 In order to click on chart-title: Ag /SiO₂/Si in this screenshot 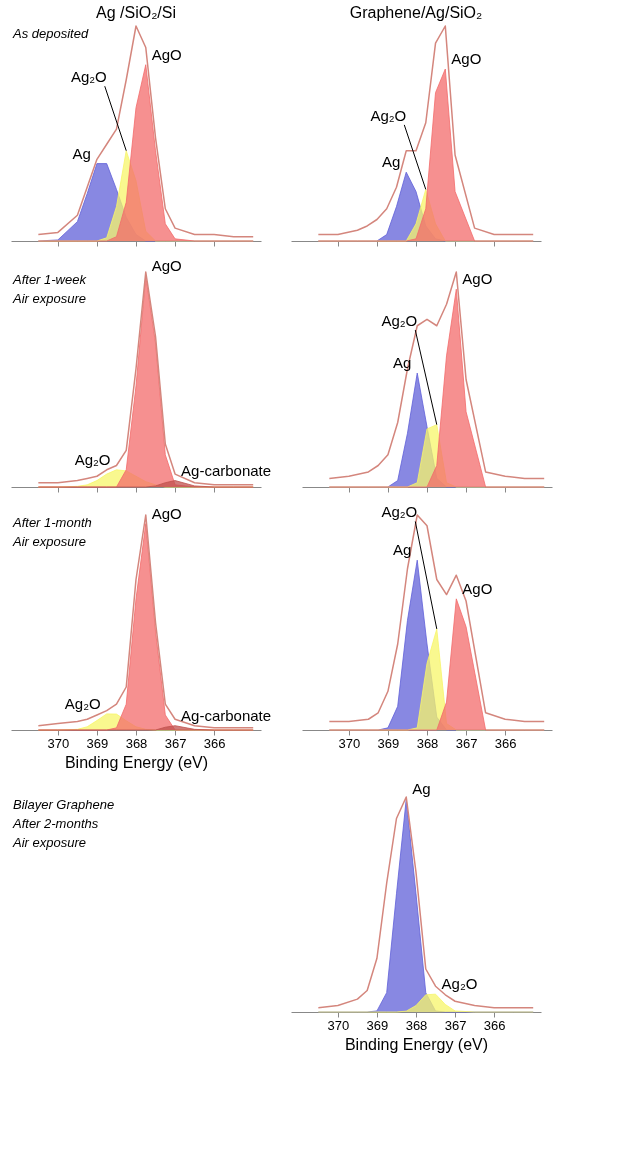, I will do `click(136, 13)`.